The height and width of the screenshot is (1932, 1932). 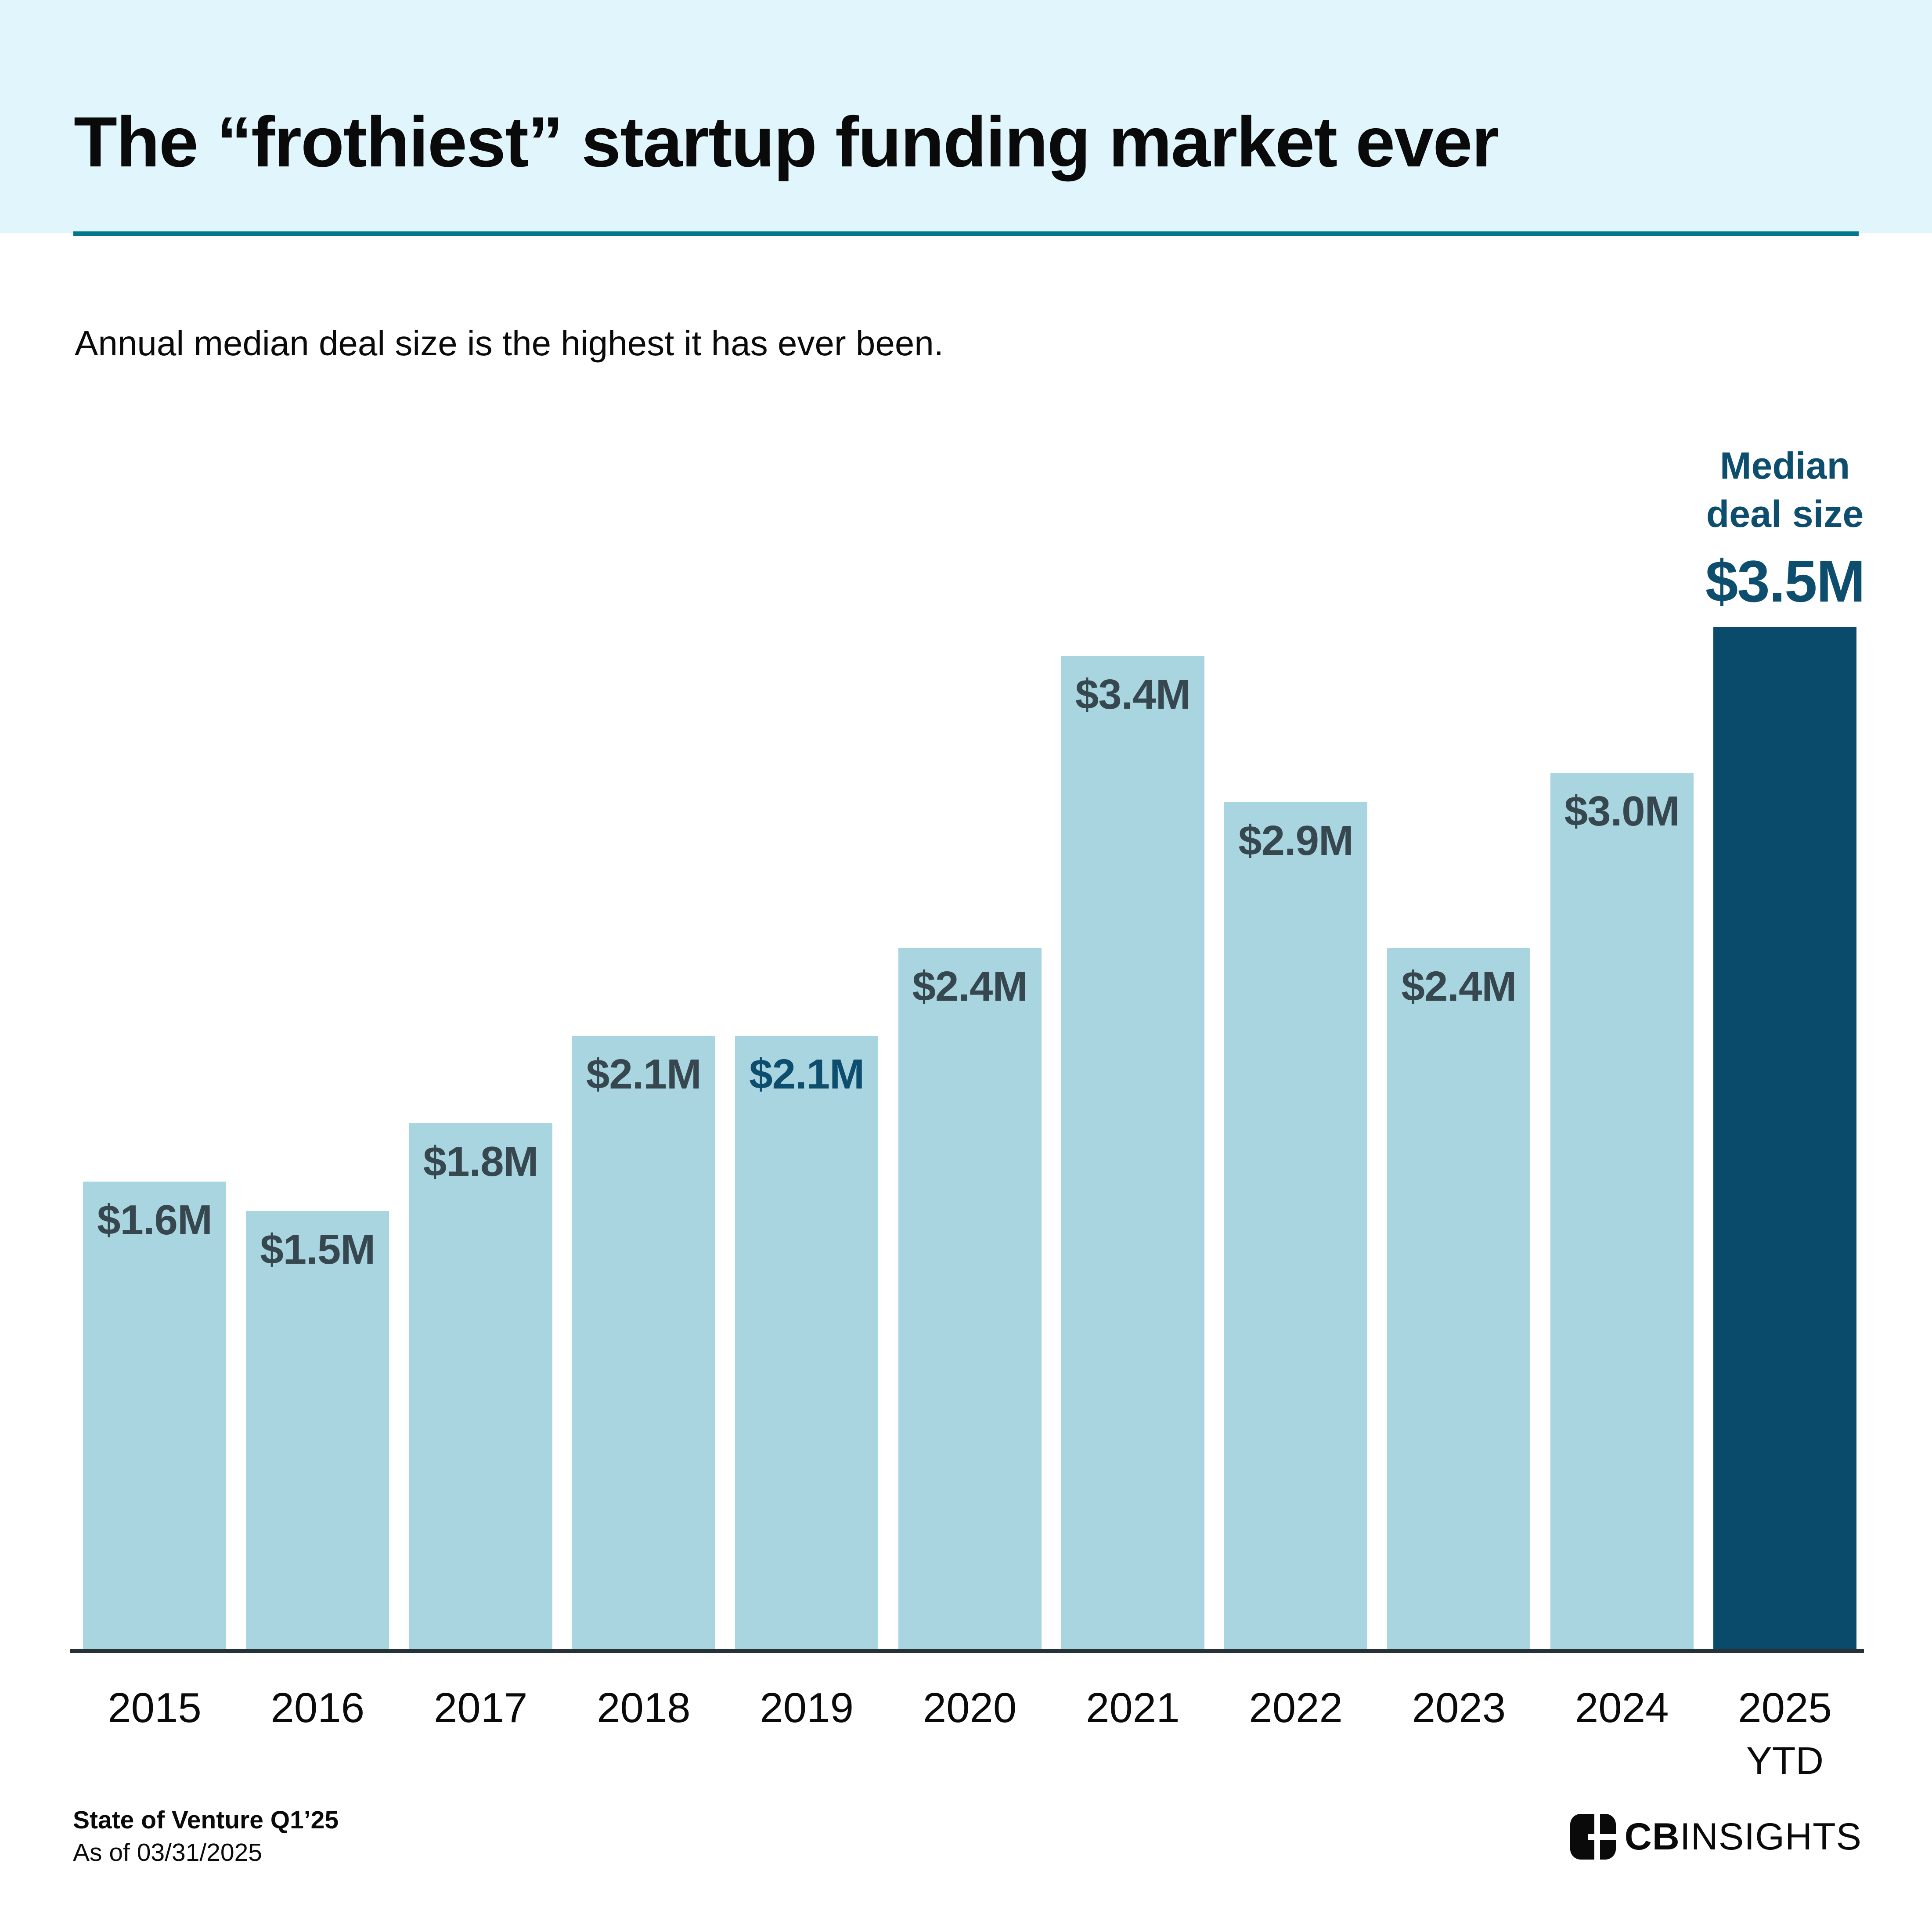 What do you see at coordinates (970, 987) in the screenshot?
I see `bar-value-label-2020: $2.4M` at bounding box center [970, 987].